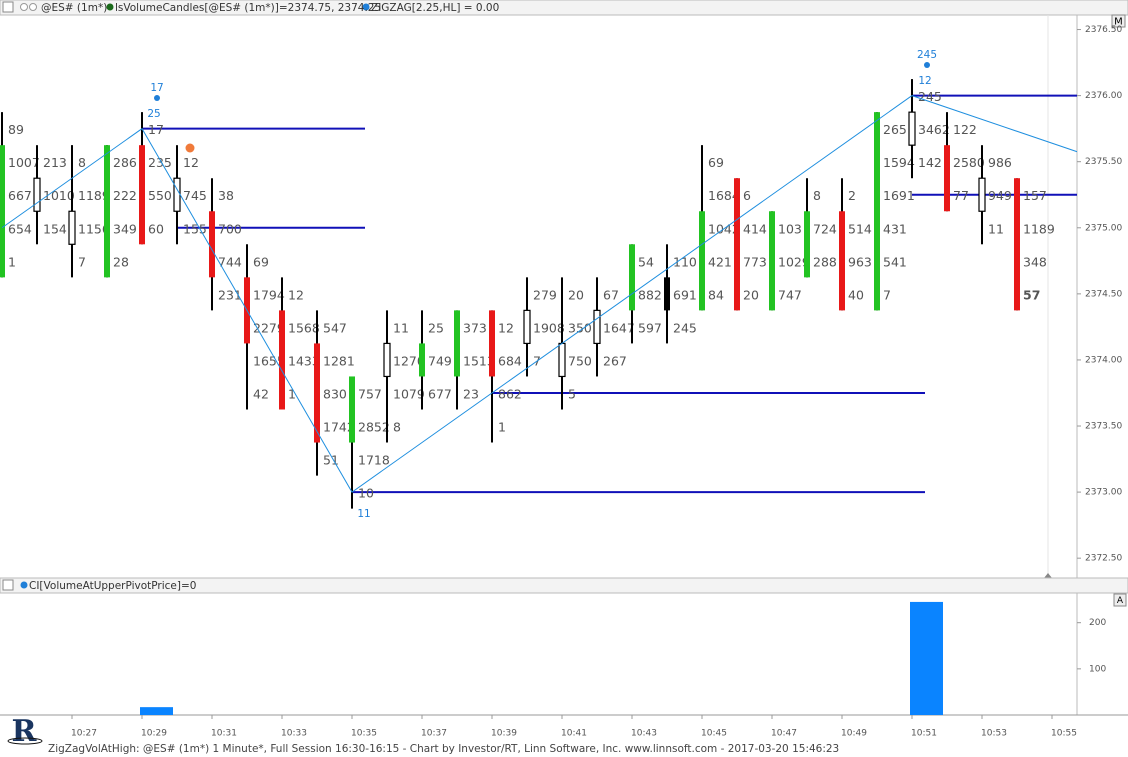 The image size is (1128, 757). What do you see at coordinates (1103, 162) in the screenshot?
I see `y-tick-label: 2375.50` at bounding box center [1103, 162].